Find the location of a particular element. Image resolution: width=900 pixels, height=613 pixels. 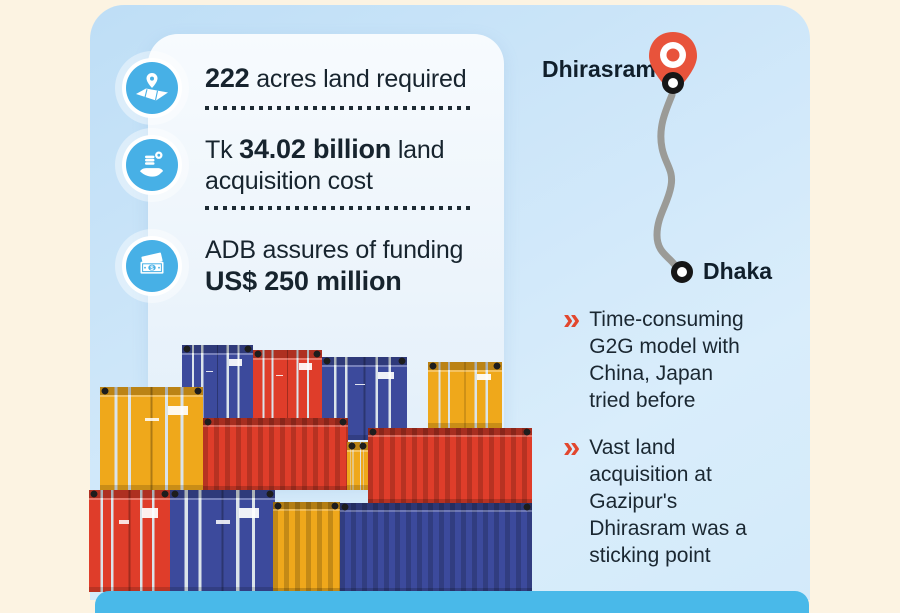

banknotes-glyph: $ is located at coordinates (152, 263).